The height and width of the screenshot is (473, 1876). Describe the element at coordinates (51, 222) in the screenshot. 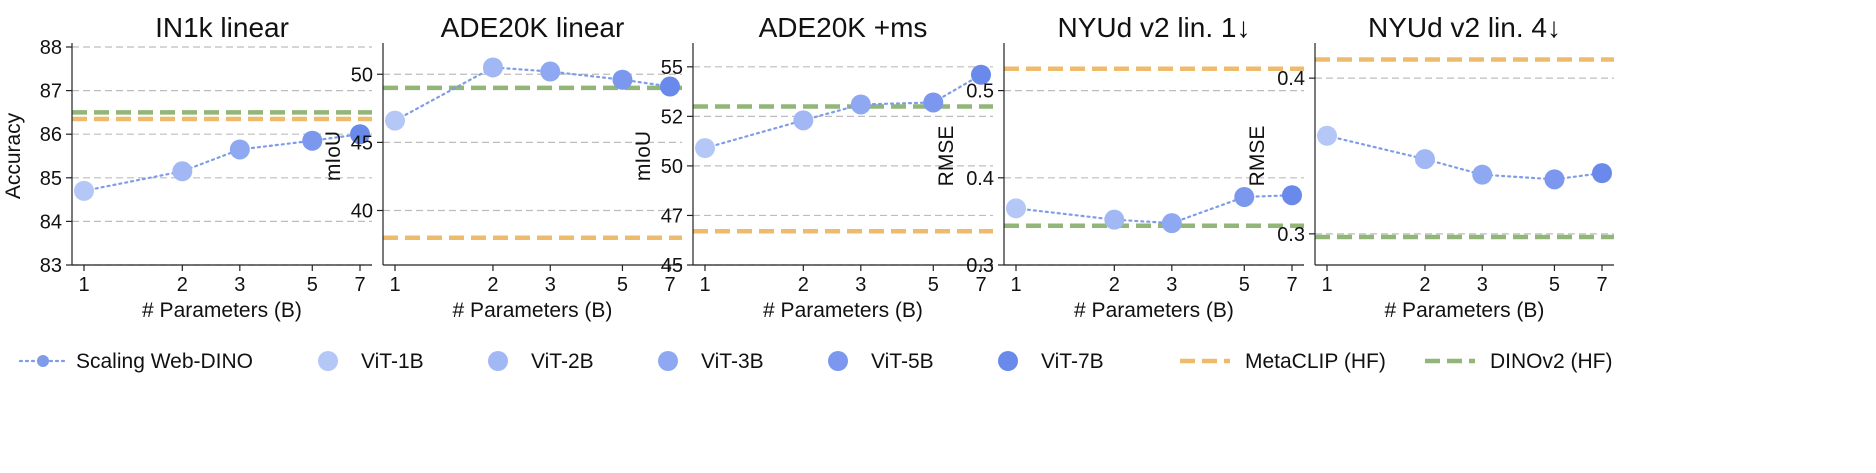

I see `y-tick-label: 84` at that location.